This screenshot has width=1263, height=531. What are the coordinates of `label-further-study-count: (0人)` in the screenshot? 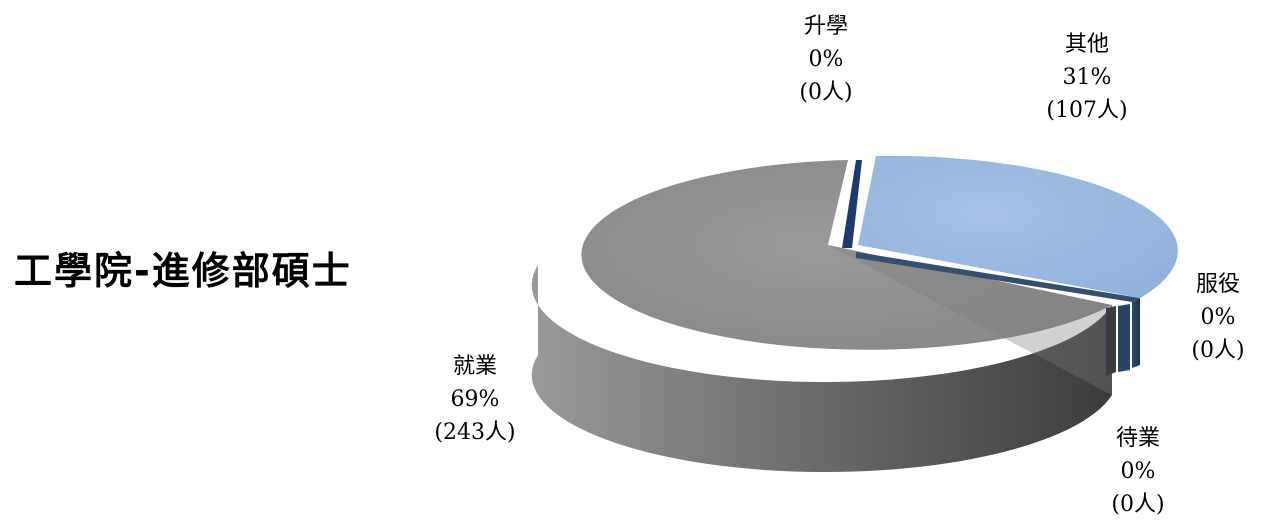 It's located at (826, 92).